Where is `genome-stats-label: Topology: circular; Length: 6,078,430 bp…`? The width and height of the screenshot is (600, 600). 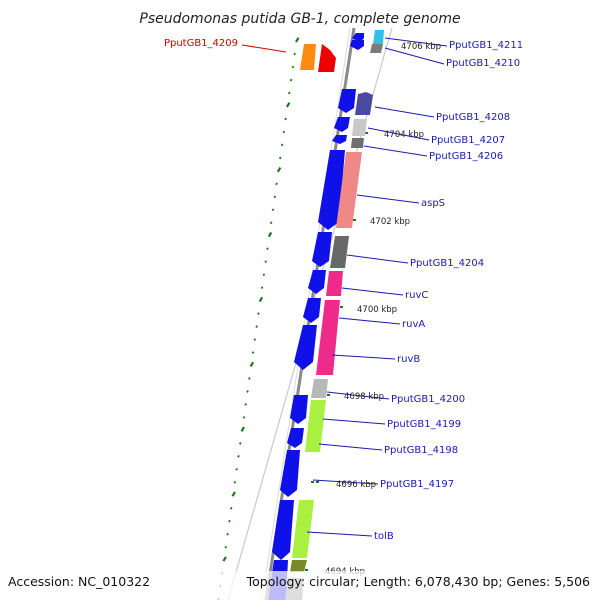
genome-stats-label: Topology: circular; Length: 6,078,430 bp… is located at coordinates (418, 581).